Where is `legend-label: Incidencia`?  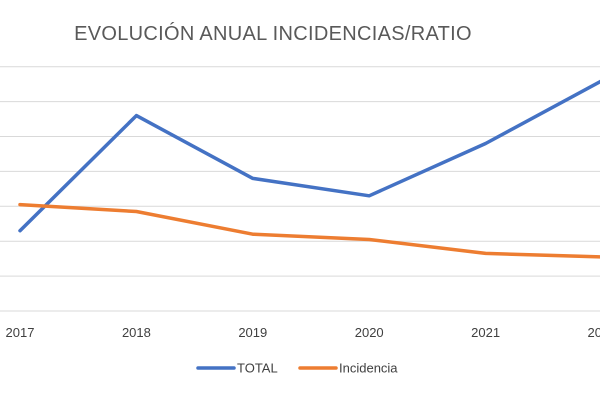
legend-label: Incidencia is located at coordinates (368, 368).